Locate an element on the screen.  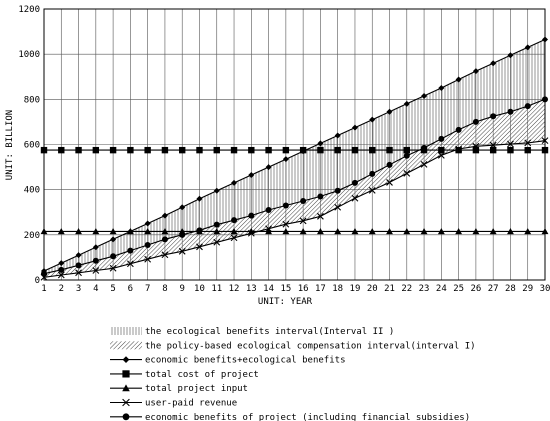
x-tick-label: 9 is located at coordinates (181, 289).